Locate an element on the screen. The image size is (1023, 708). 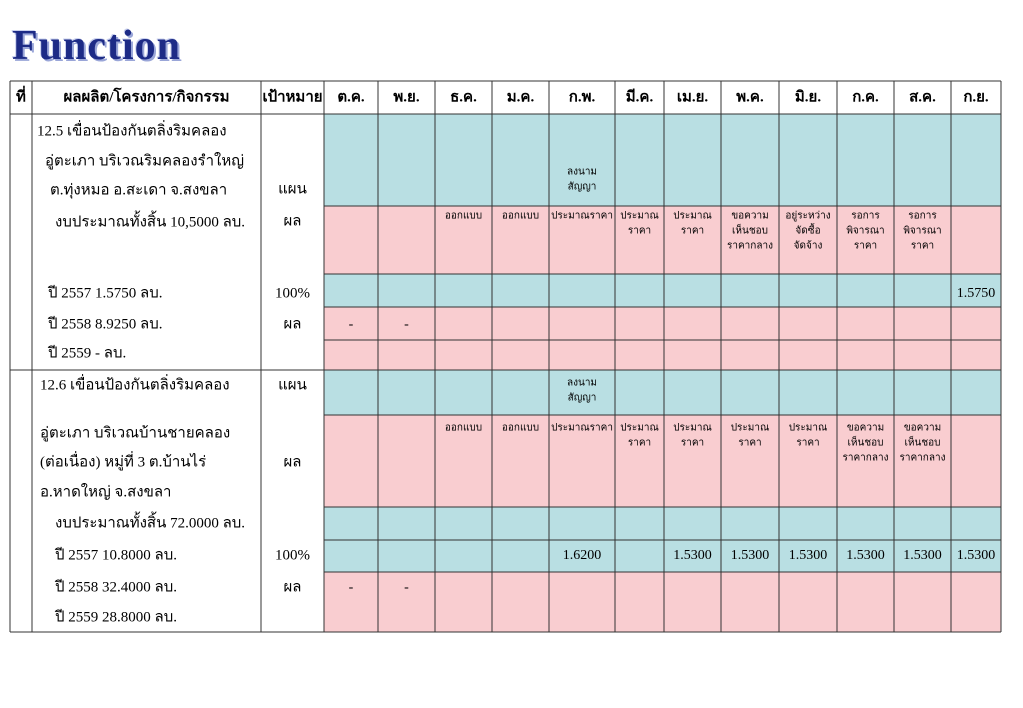
column-header: เป้าหมาย is located at coordinates (292, 96).